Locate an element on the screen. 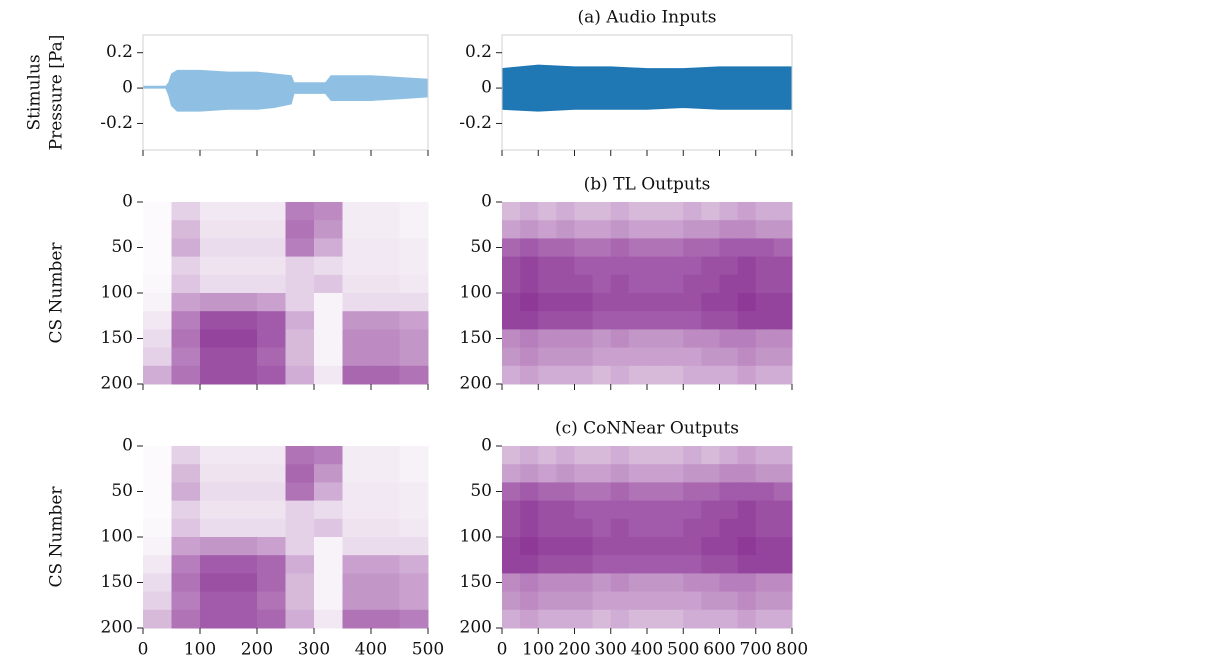  x-tick-label: 100 is located at coordinates (538, 650).